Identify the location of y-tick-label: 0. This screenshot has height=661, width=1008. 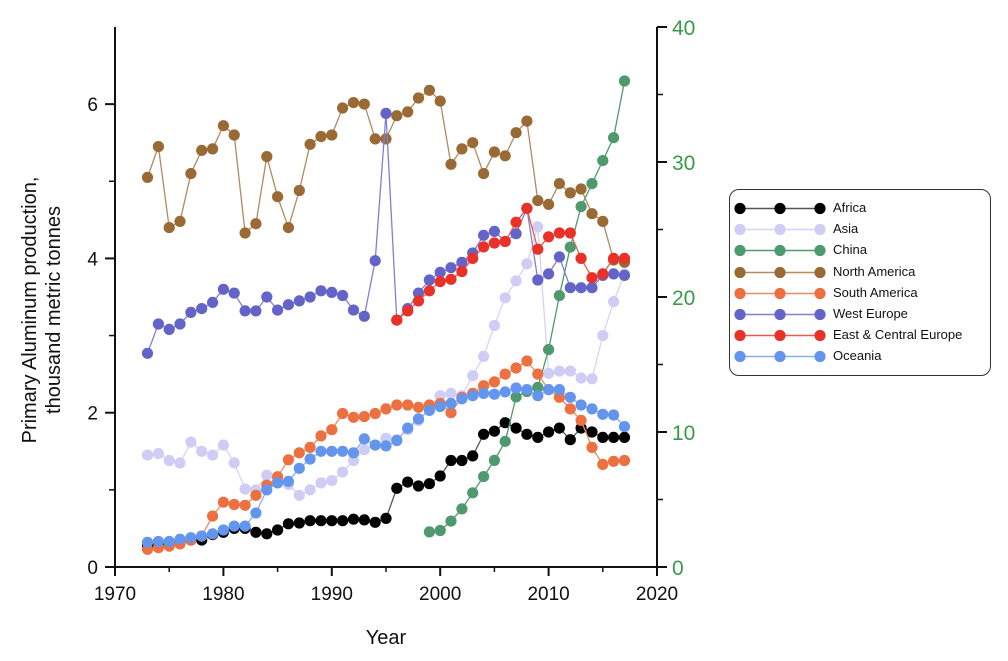
(92, 568).